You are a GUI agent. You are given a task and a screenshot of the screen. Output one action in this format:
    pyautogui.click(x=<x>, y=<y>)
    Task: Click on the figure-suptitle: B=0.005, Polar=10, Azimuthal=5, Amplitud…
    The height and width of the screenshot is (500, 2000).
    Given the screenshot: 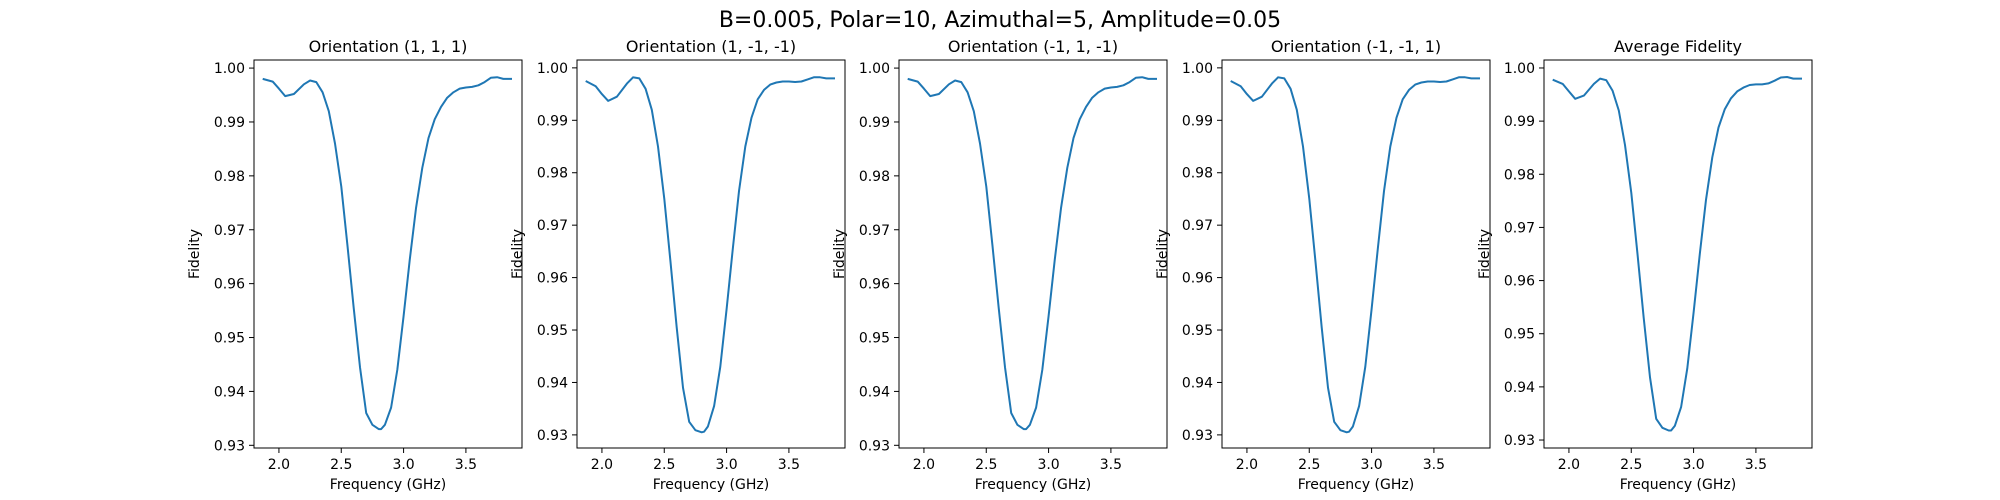 What is the action you would take?
    pyautogui.click(x=1000, y=20)
    